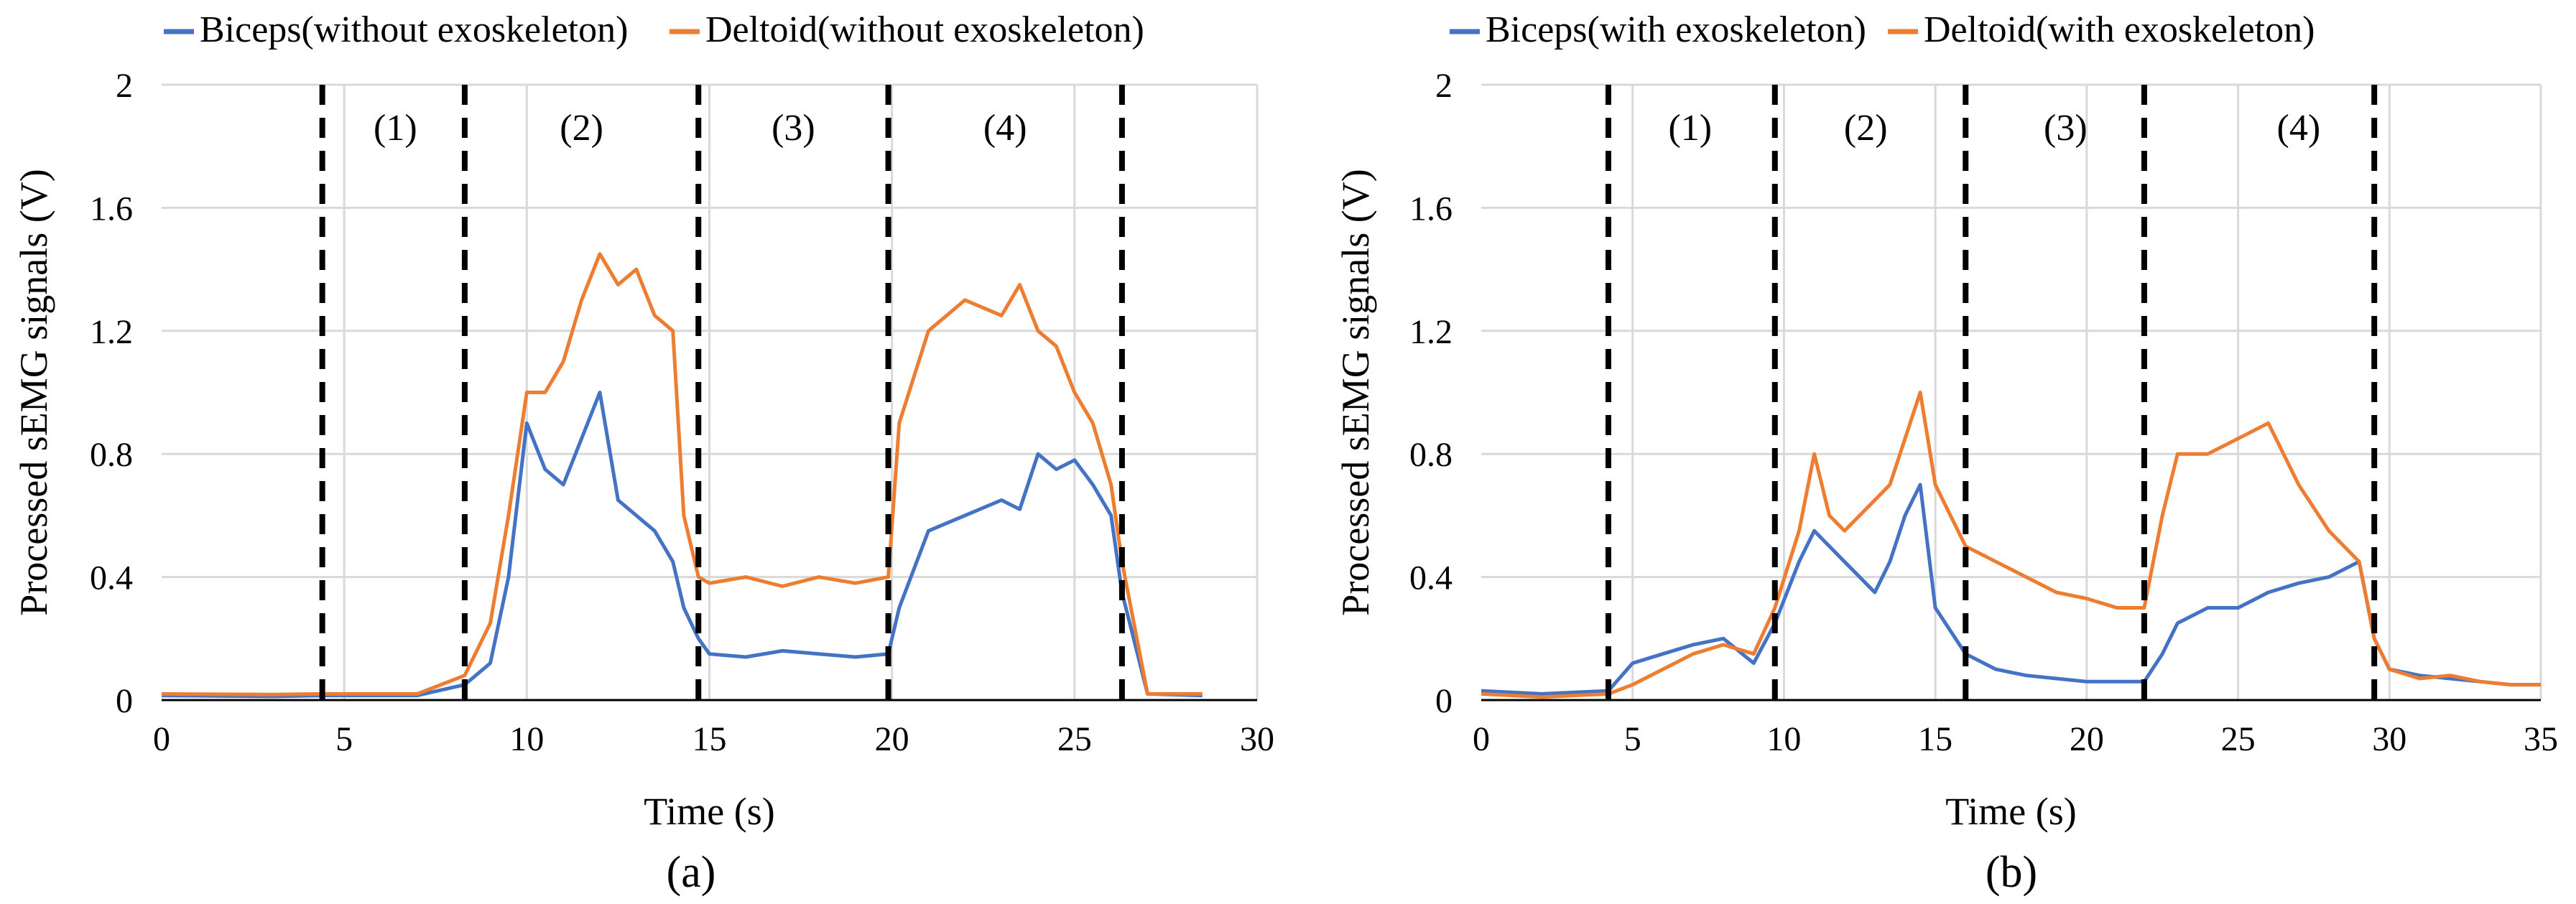 This screenshot has height=904, width=2576. I want to click on series-line-deltoid, so click(2011, 545).